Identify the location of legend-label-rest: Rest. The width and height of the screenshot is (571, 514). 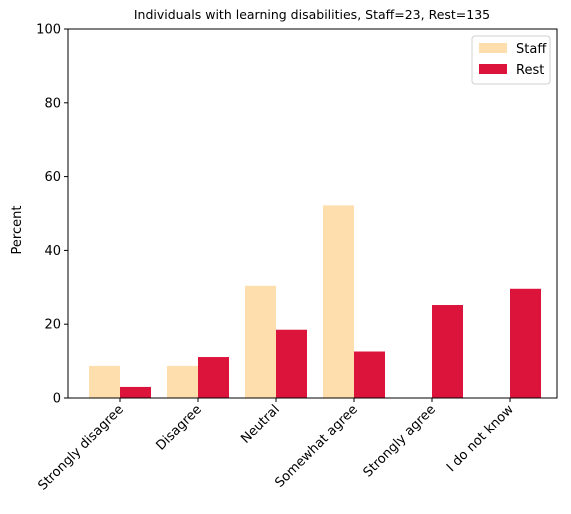
(530, 70).